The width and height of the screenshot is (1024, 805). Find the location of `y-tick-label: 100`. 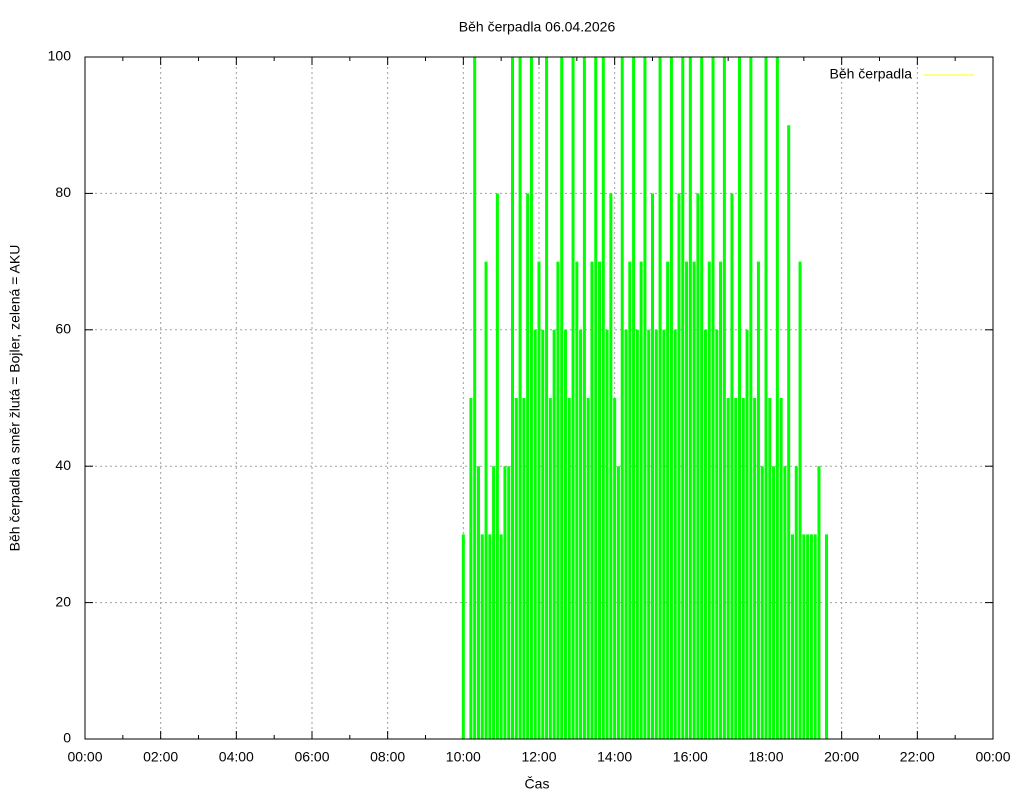

y-tick-label: 100 is located at coordinates (60, 56).